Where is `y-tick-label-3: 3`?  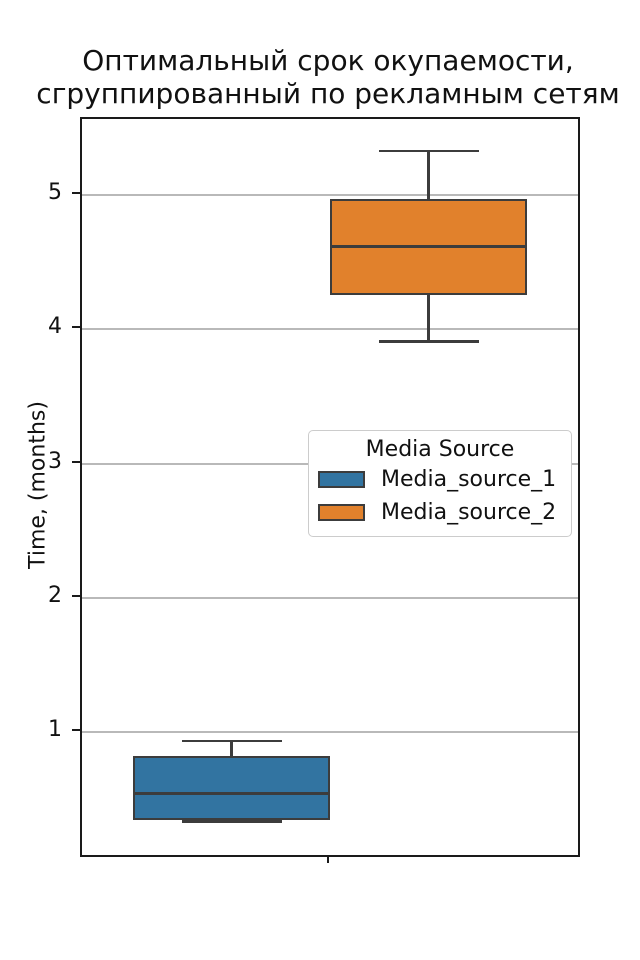 y-tick-label-3: 3 is located at coordinates (55, 461).